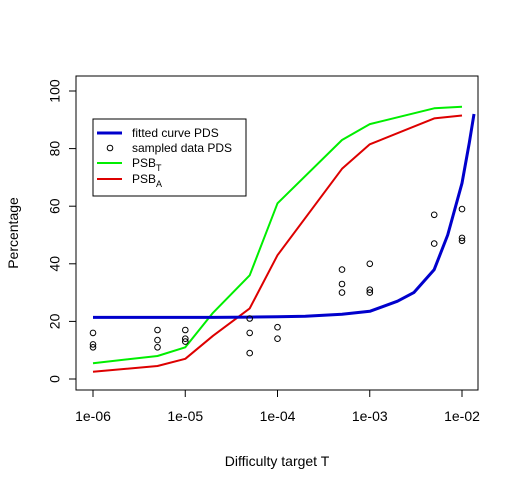  I want to click on y-tick-label: 80, so click(55, 149).